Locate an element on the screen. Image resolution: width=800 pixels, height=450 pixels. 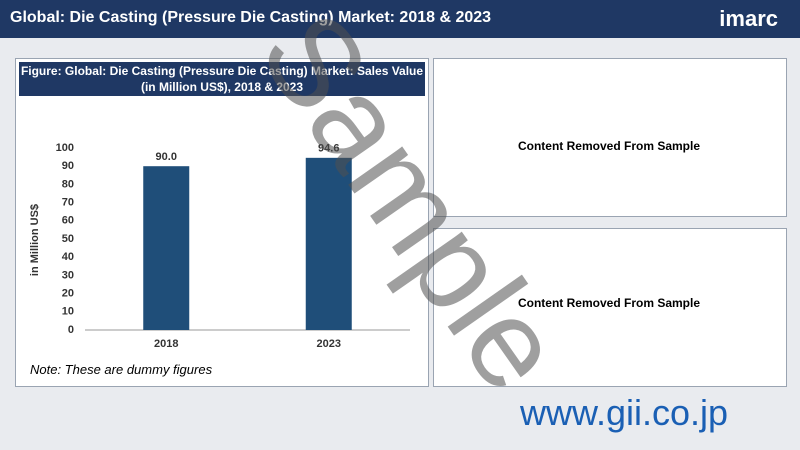
y-tick-label: 40 is located at coordinates (68, 257).